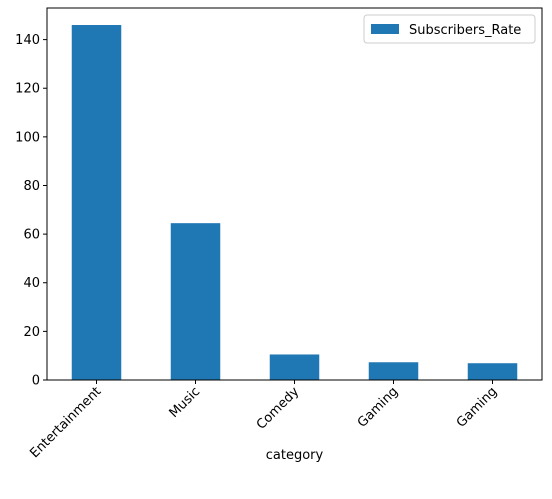 The height and width of the screenshot is (499, 552). What do you see at coordinates (31, 283) in the screenshot?
I see `y-tick-label: 40` at bounding box center [31, 283].